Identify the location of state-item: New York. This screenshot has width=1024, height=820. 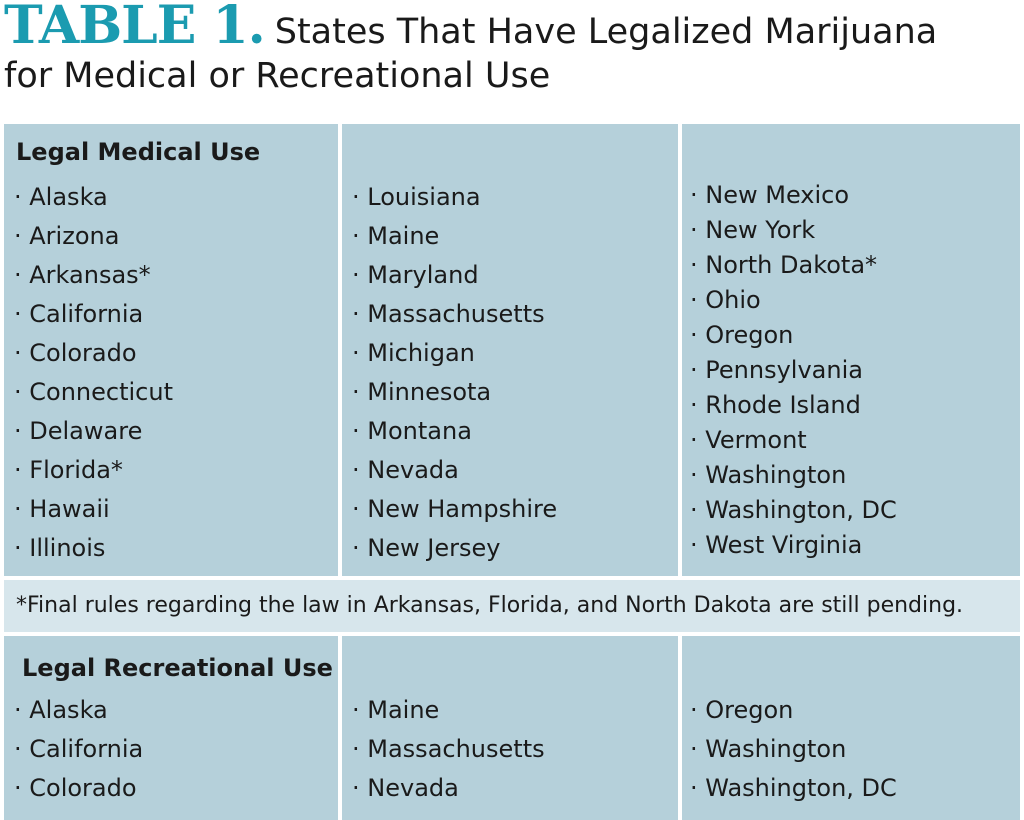
(793, 230).